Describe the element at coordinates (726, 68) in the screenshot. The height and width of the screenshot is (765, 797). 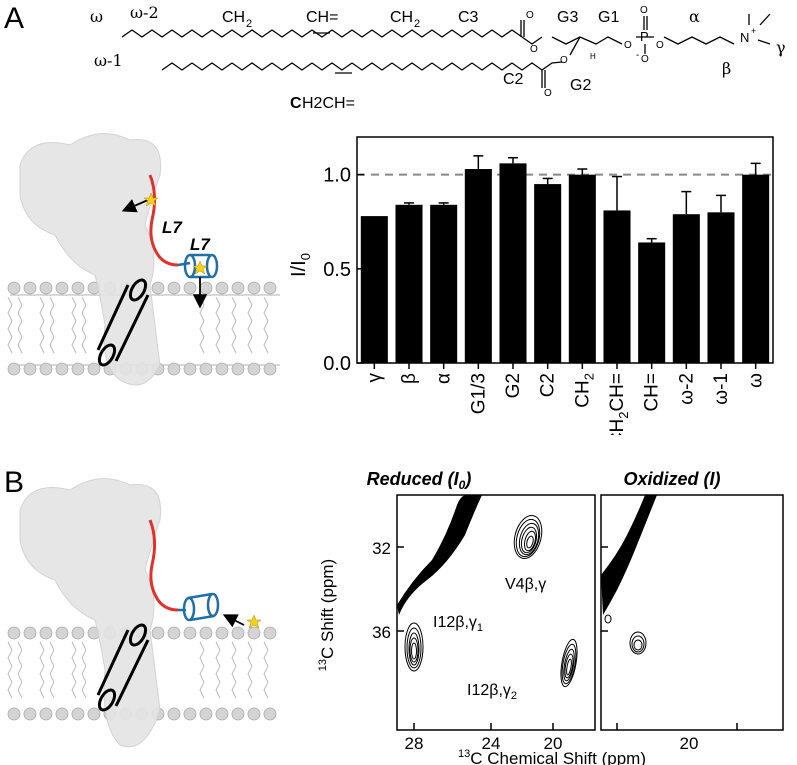
I see `svg-text: β` at that location.